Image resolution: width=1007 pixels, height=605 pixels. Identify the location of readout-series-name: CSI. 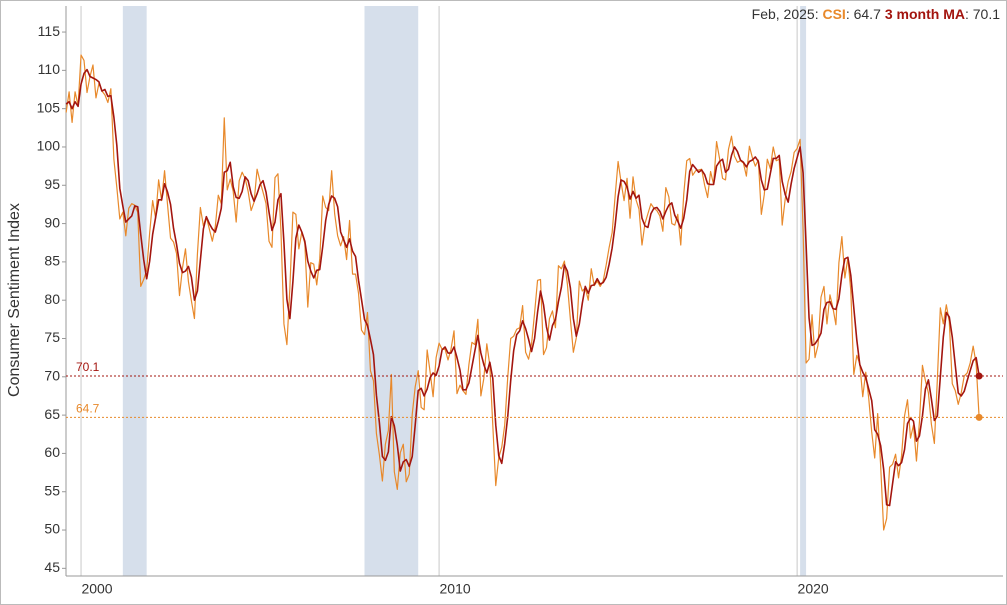
(833, 14).